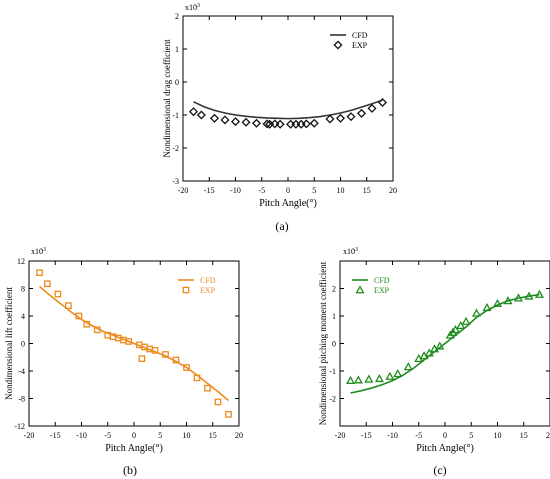  Describe the element at coordinates (367, 190) in the screenshot. I see `chart-a-x-tick-label: 15` at that location.